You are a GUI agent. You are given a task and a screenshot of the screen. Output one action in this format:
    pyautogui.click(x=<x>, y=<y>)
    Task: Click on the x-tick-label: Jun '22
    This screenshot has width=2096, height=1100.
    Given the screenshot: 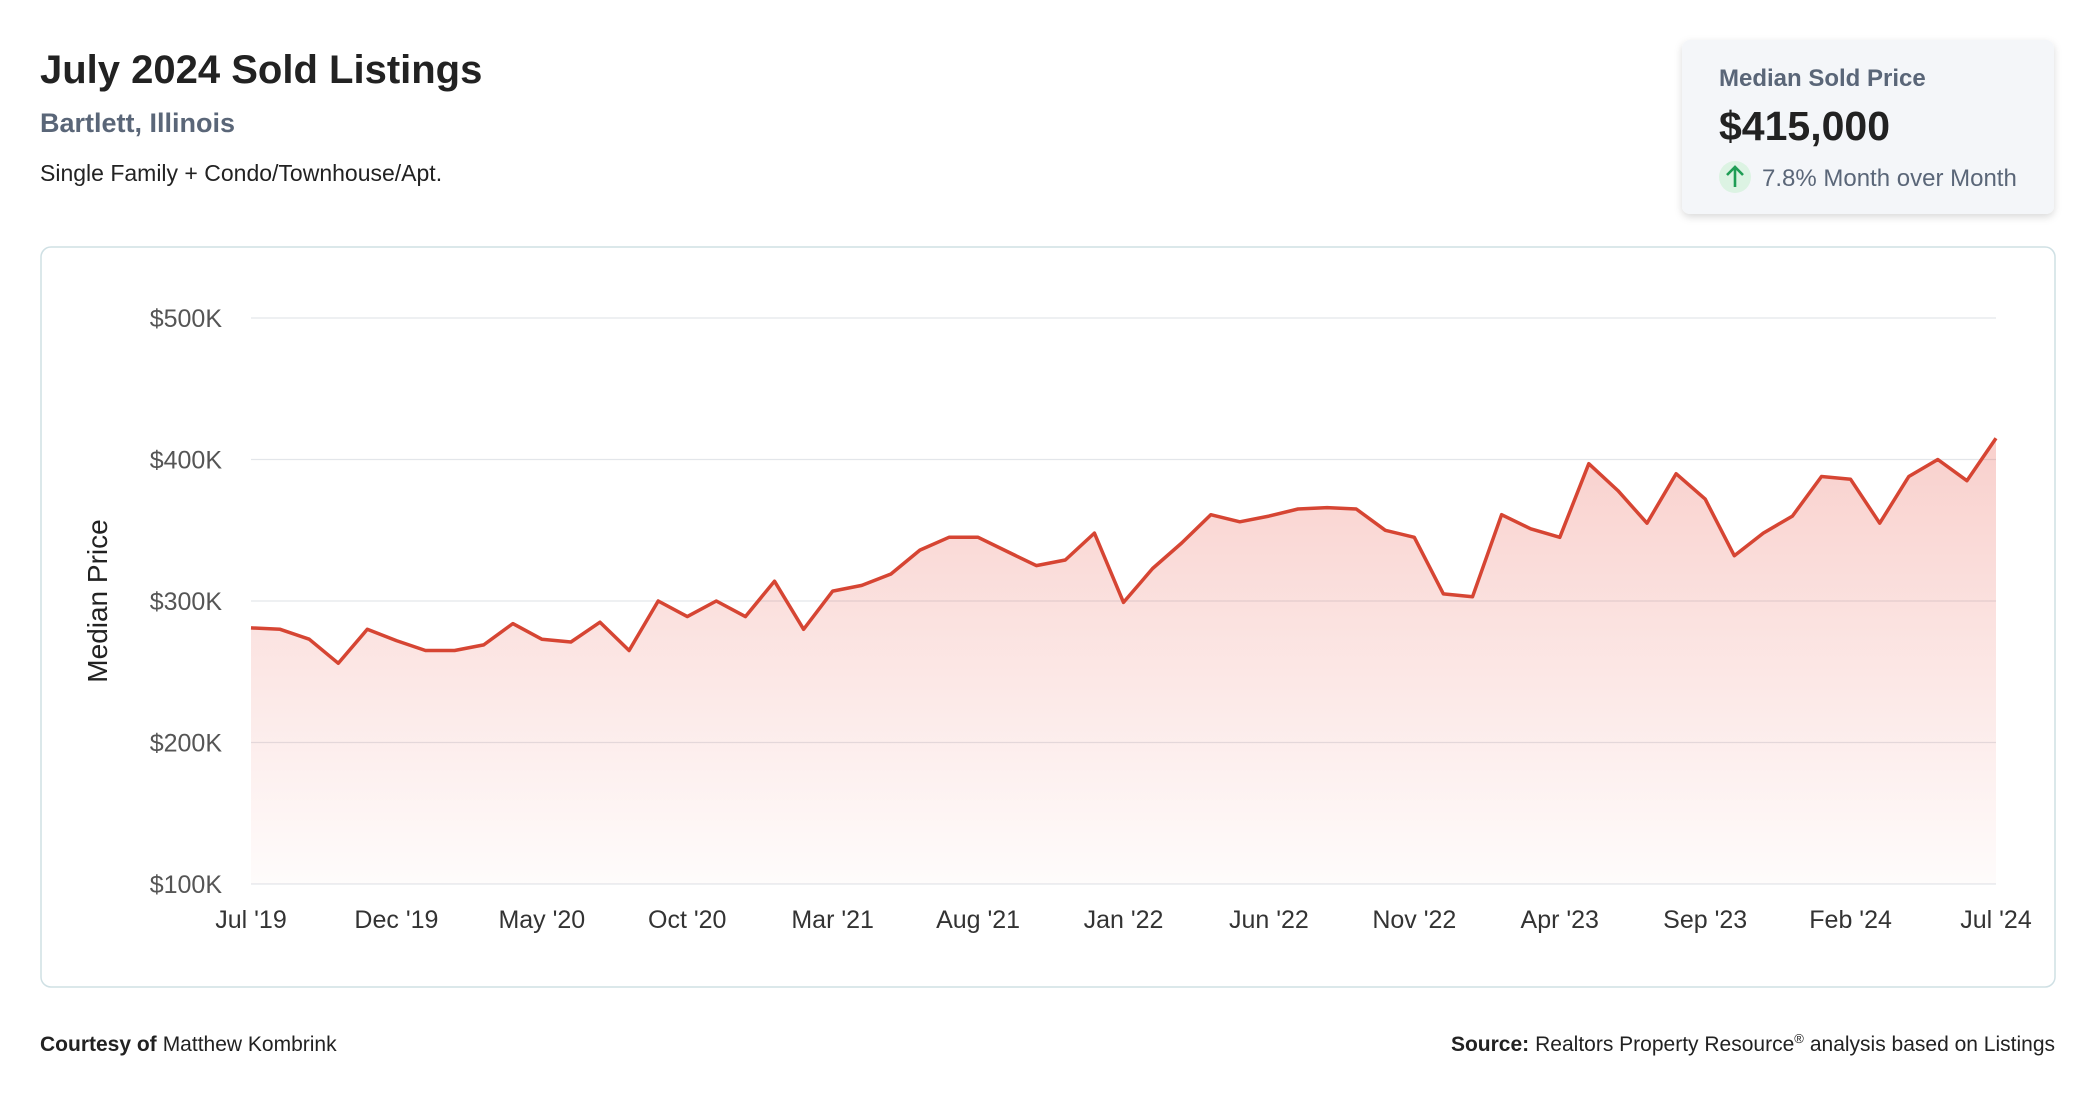 What is the action you would take?
    pyautogui.click(x=1269, y=920)
    